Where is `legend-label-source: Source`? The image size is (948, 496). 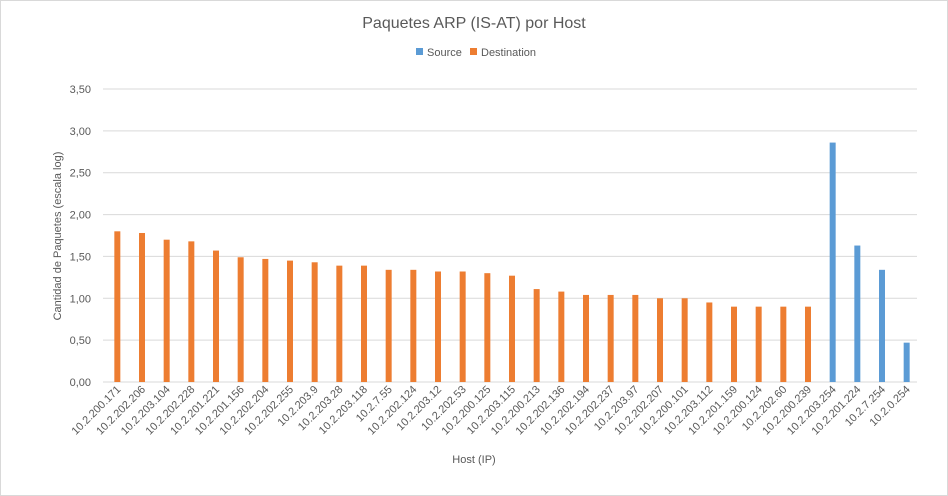 legend-label-source: Source is located at coordinates (444, 53).